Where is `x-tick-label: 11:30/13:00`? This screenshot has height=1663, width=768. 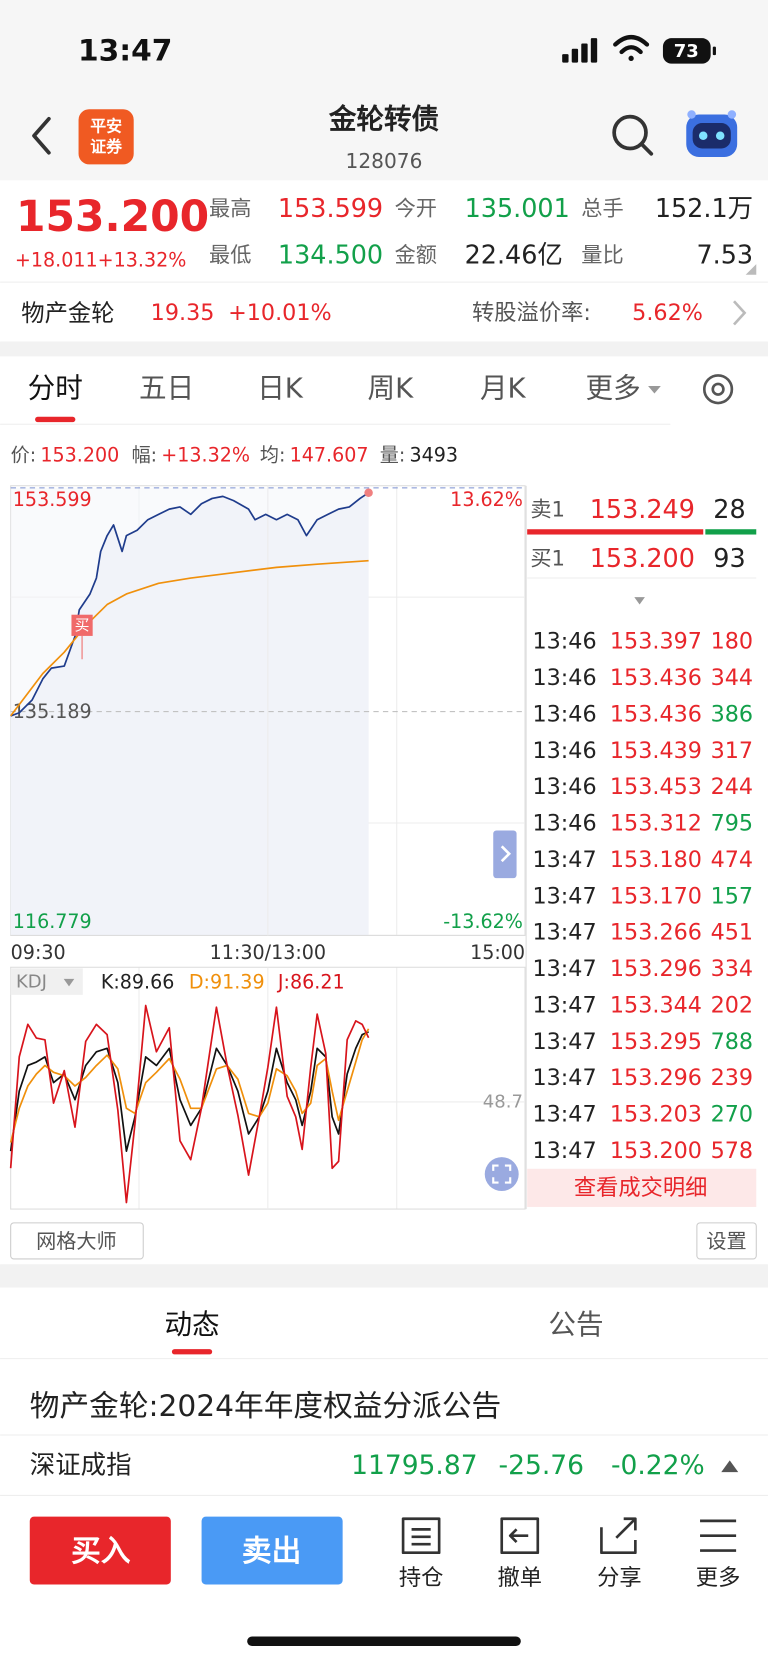 x-tick-label: 11:30/13:00 is located at coordinates (268, 952).